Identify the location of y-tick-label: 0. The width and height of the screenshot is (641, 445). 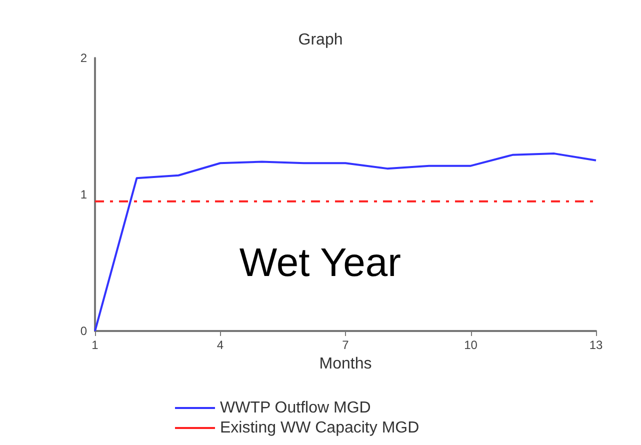
(84, 331).